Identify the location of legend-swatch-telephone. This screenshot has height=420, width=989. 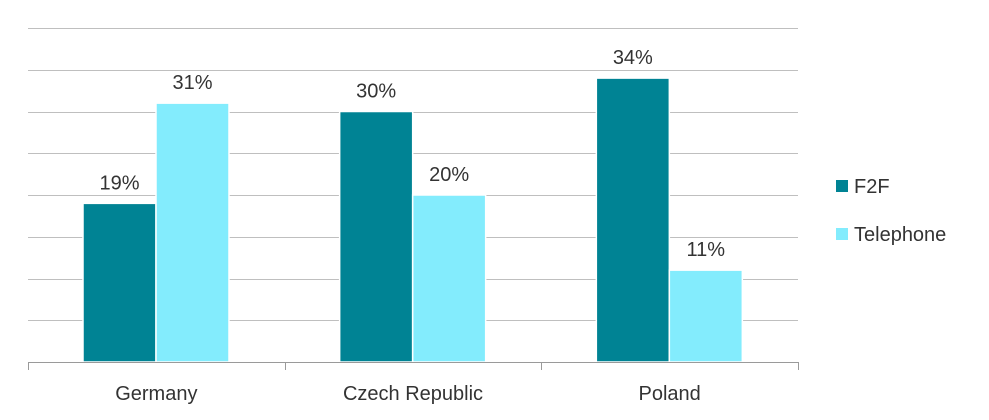
(842, 234).